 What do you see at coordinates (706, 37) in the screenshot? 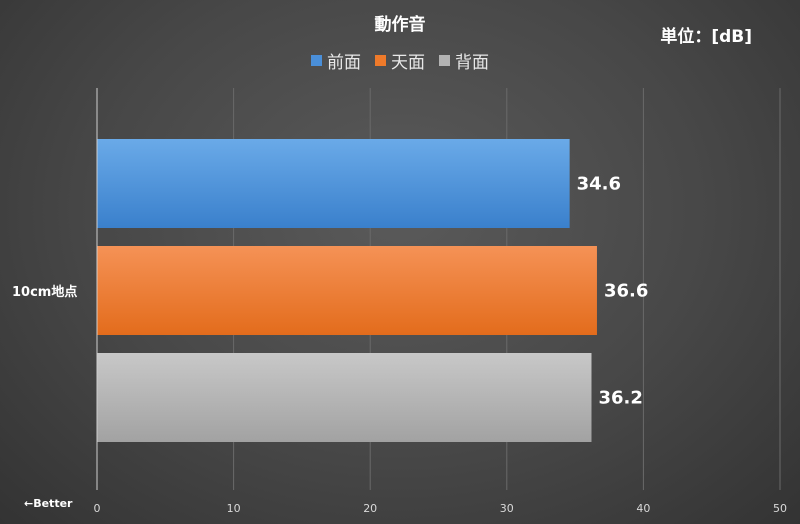
I see `unit-label: 単位：[dB]` at bounding box center [706, 37].